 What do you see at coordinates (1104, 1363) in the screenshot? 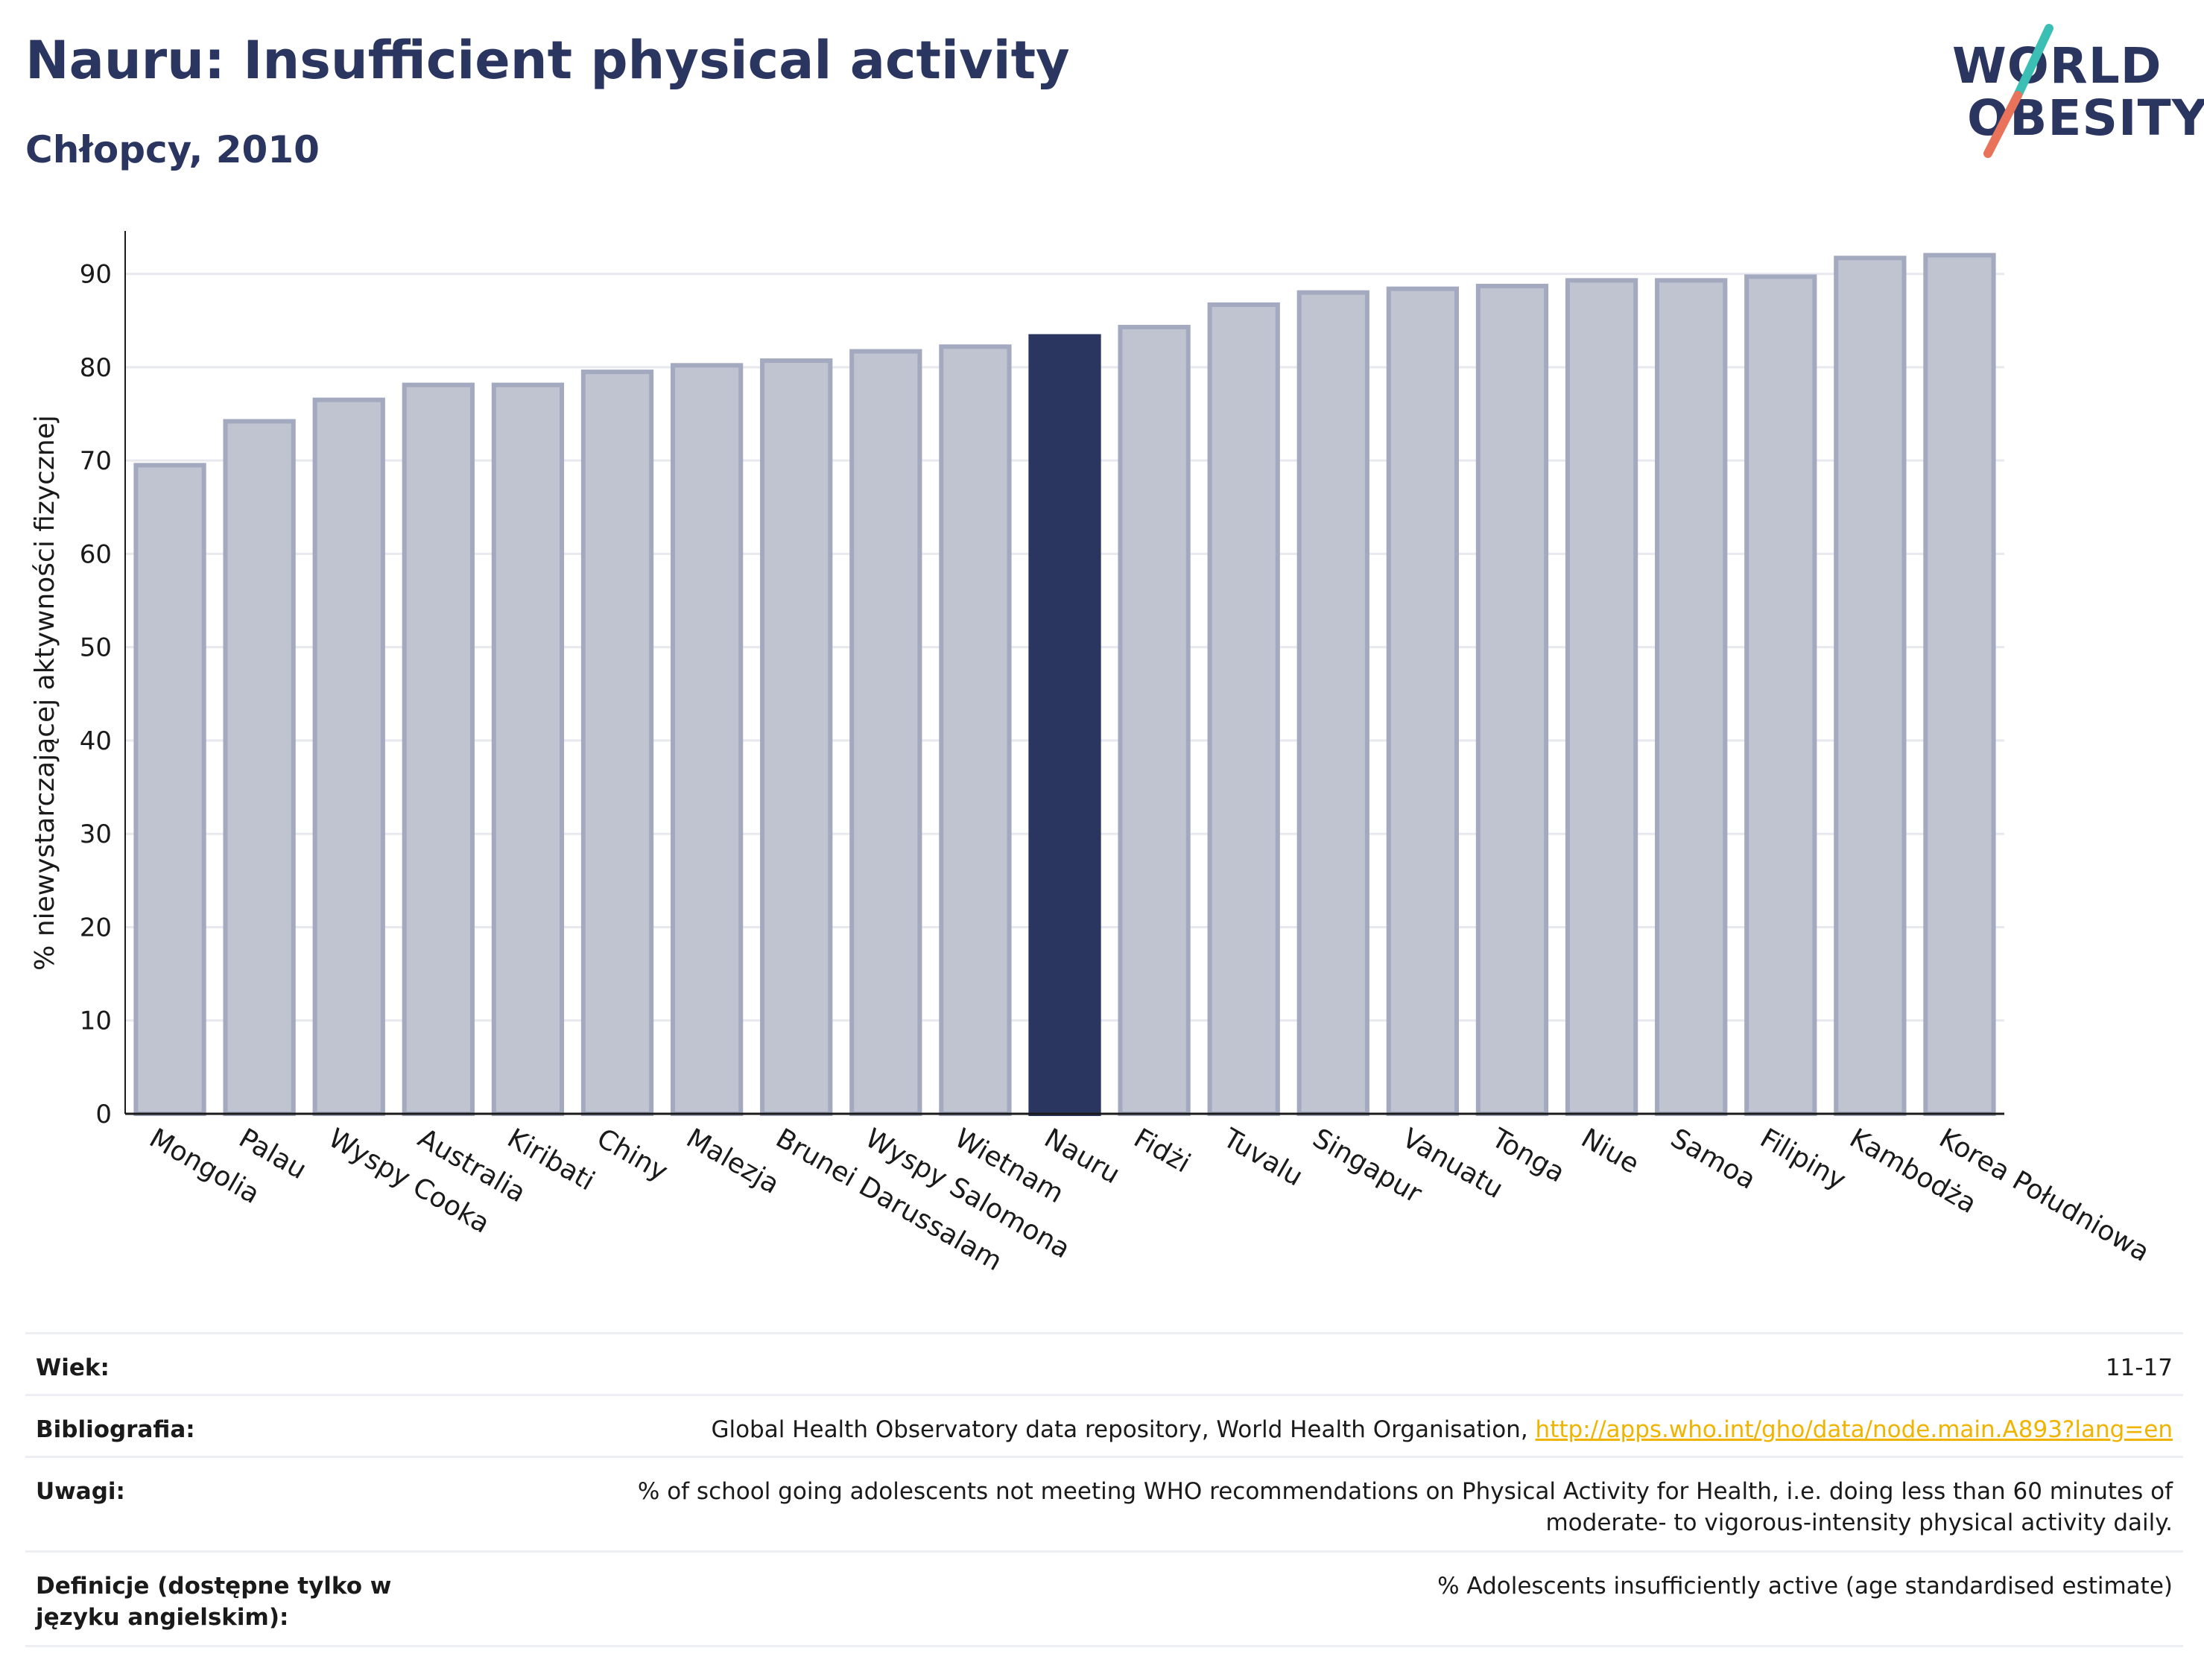
I see `meta-row-age: Wiek: 11-17` at bounding box center [1104, 1363].